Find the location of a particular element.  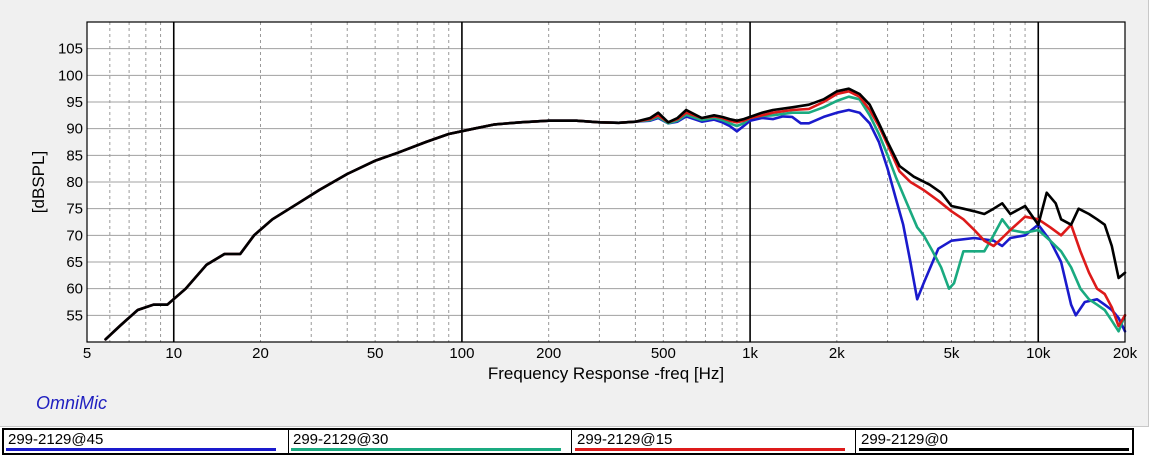

brand-logo-text: OmniMic is located at coordinates (71, 403).